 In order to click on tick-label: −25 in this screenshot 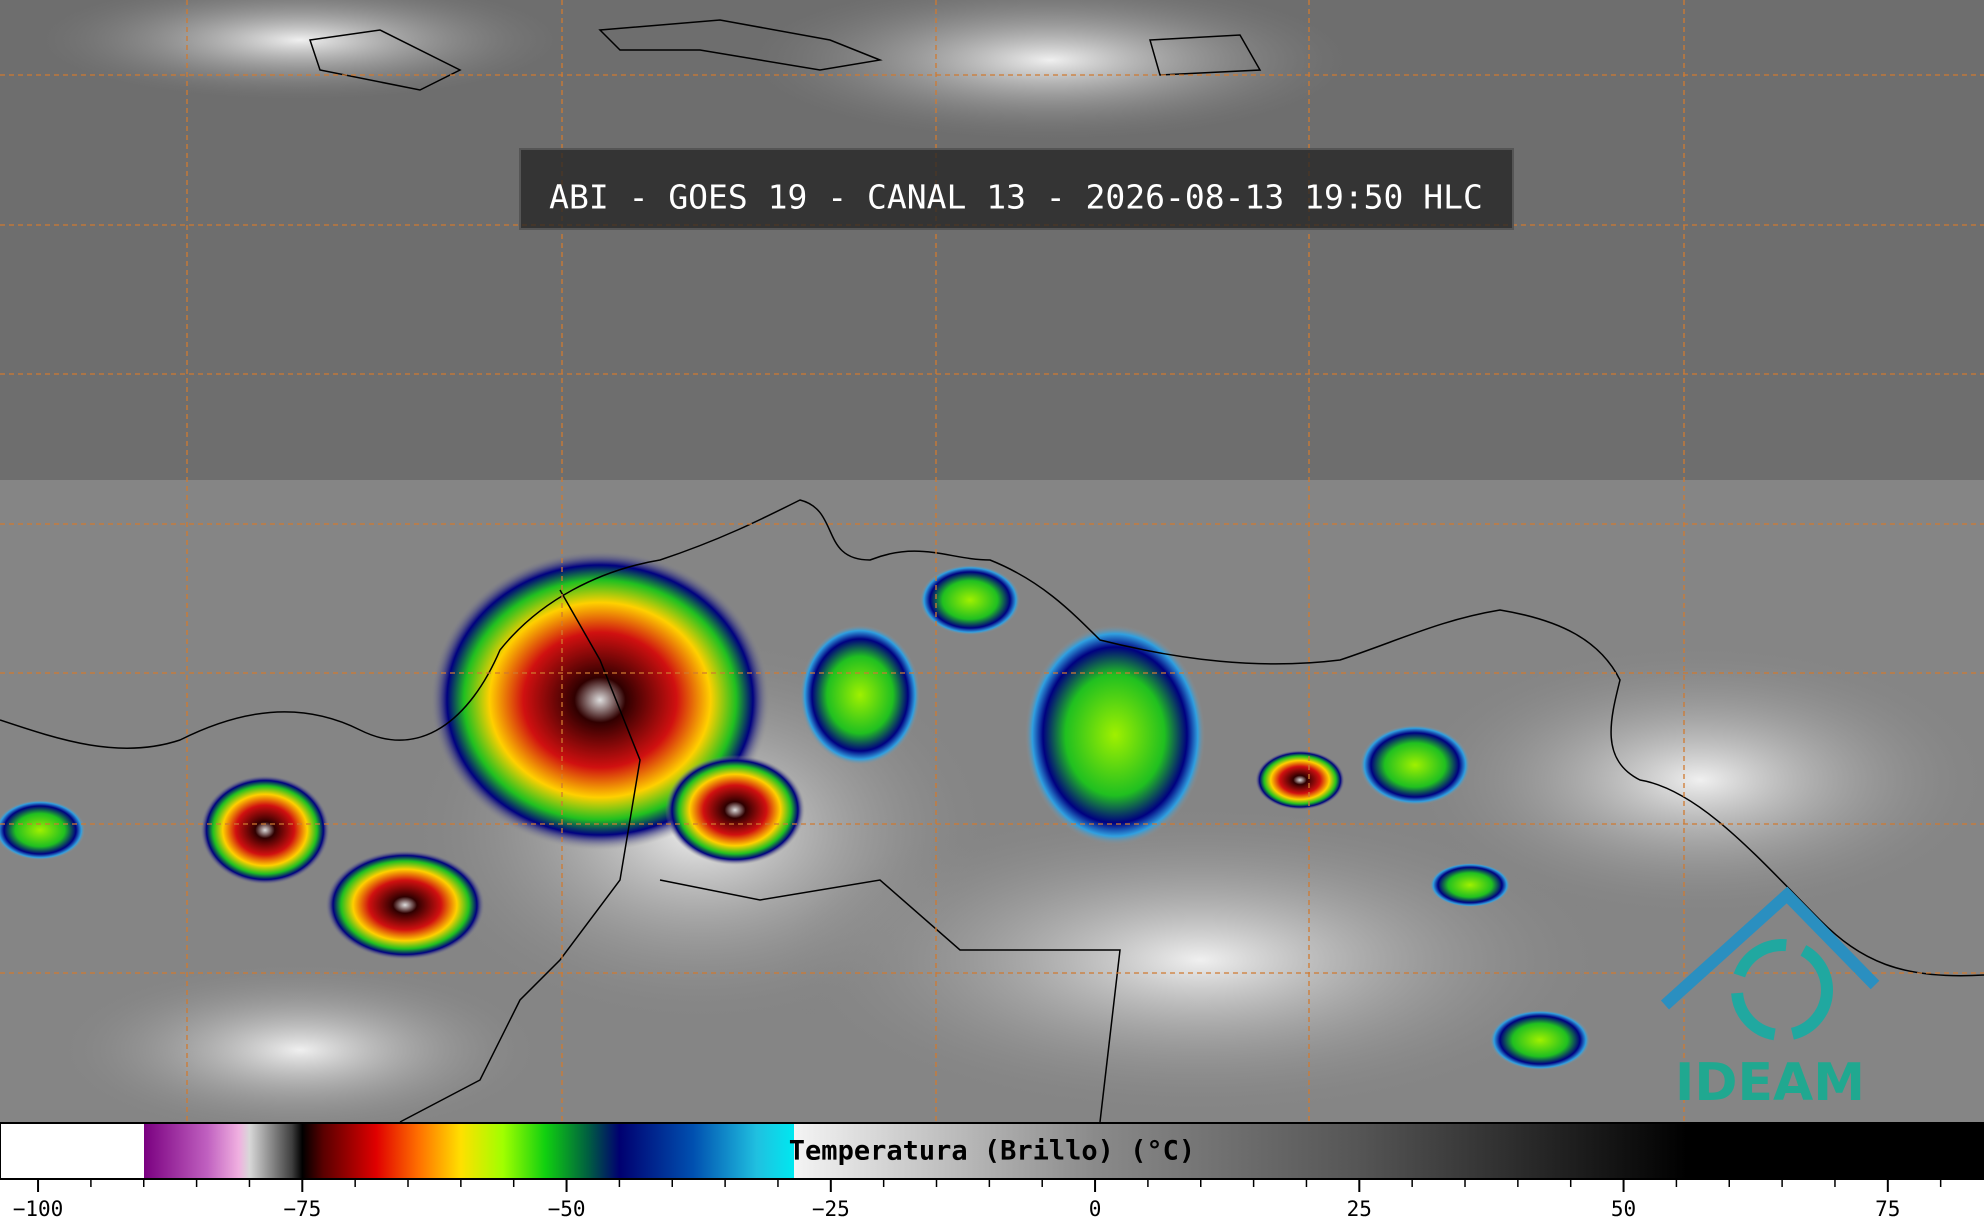, I will do `click(831, 1209)`.